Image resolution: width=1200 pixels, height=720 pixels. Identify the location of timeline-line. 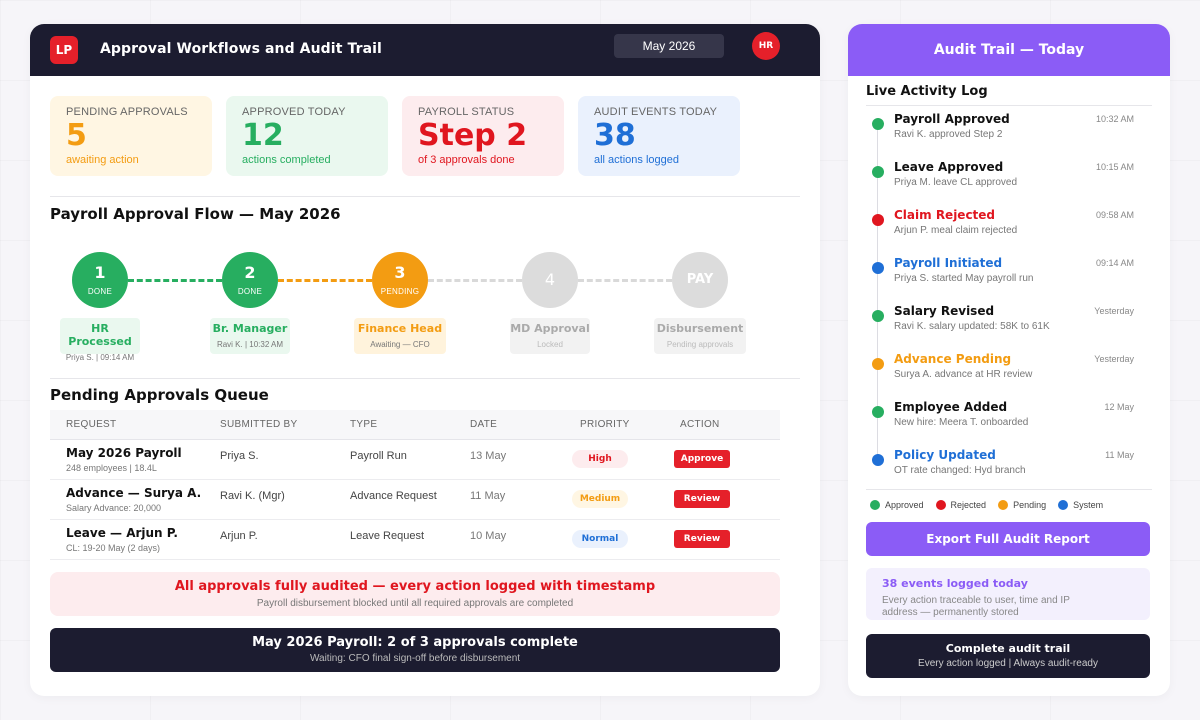
(877, 294).